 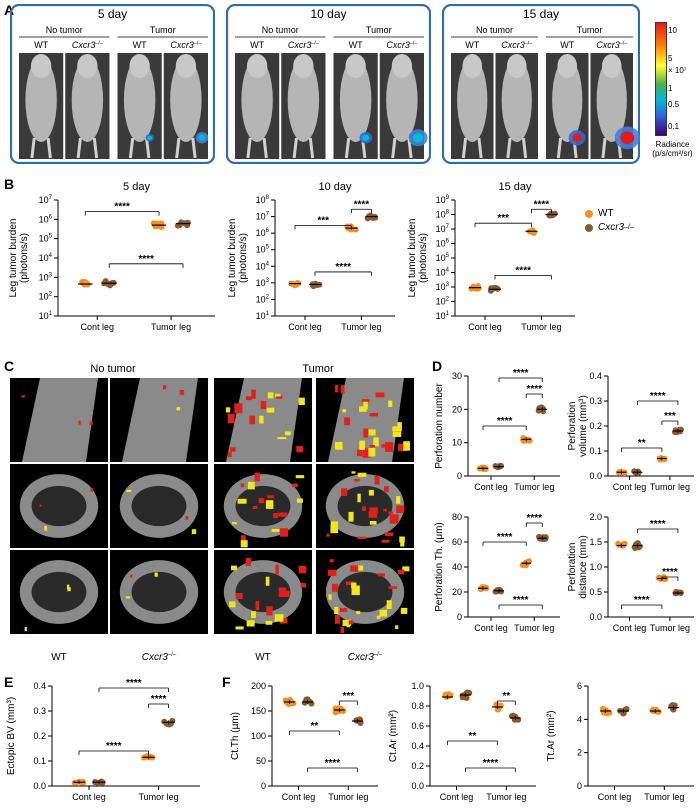 I want to click on sig-label: **, so click(x=506, y=696).